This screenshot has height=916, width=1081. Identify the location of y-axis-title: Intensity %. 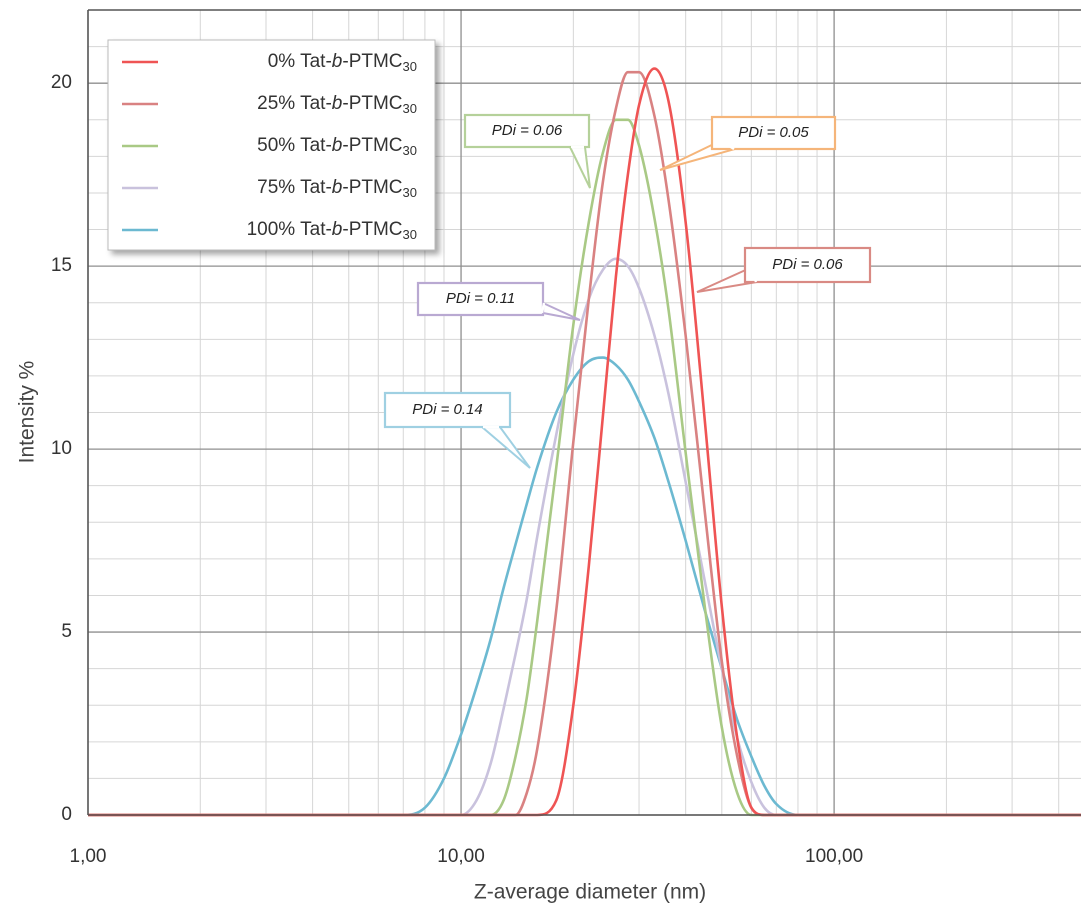
(27, 412).